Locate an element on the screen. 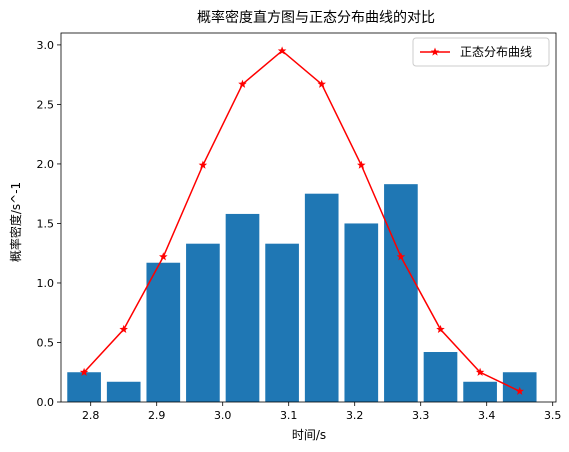 This screenshot has height=452, width=569. x-tick-label: 2.9 is located at coordinates (157, 415).